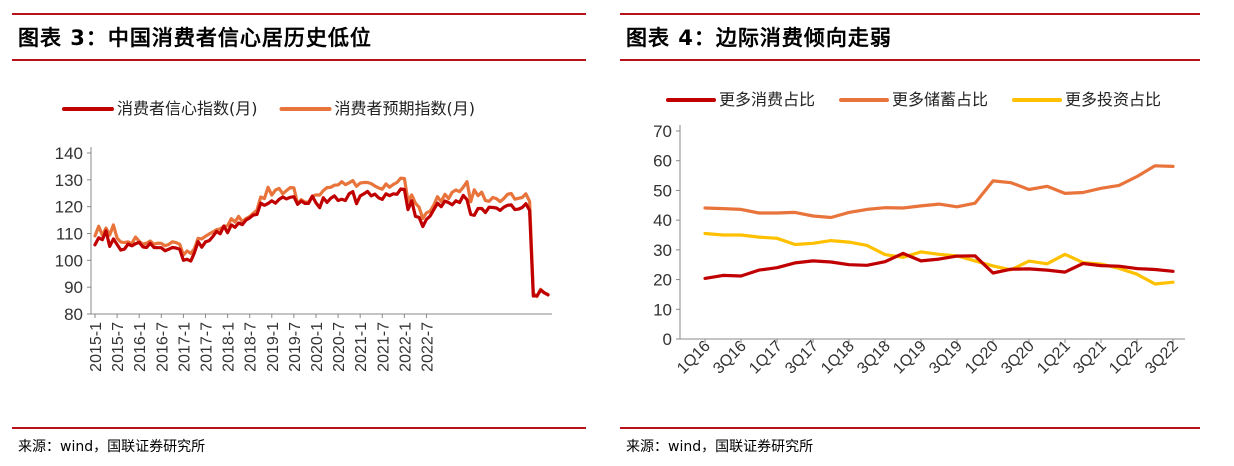 This screenshot has width=1234, height=466. What do you see at coordinates (405, 108) in the screenshot?
I see `legend-label: 消费者预期指数(月)` at bounding box center [405, 108].